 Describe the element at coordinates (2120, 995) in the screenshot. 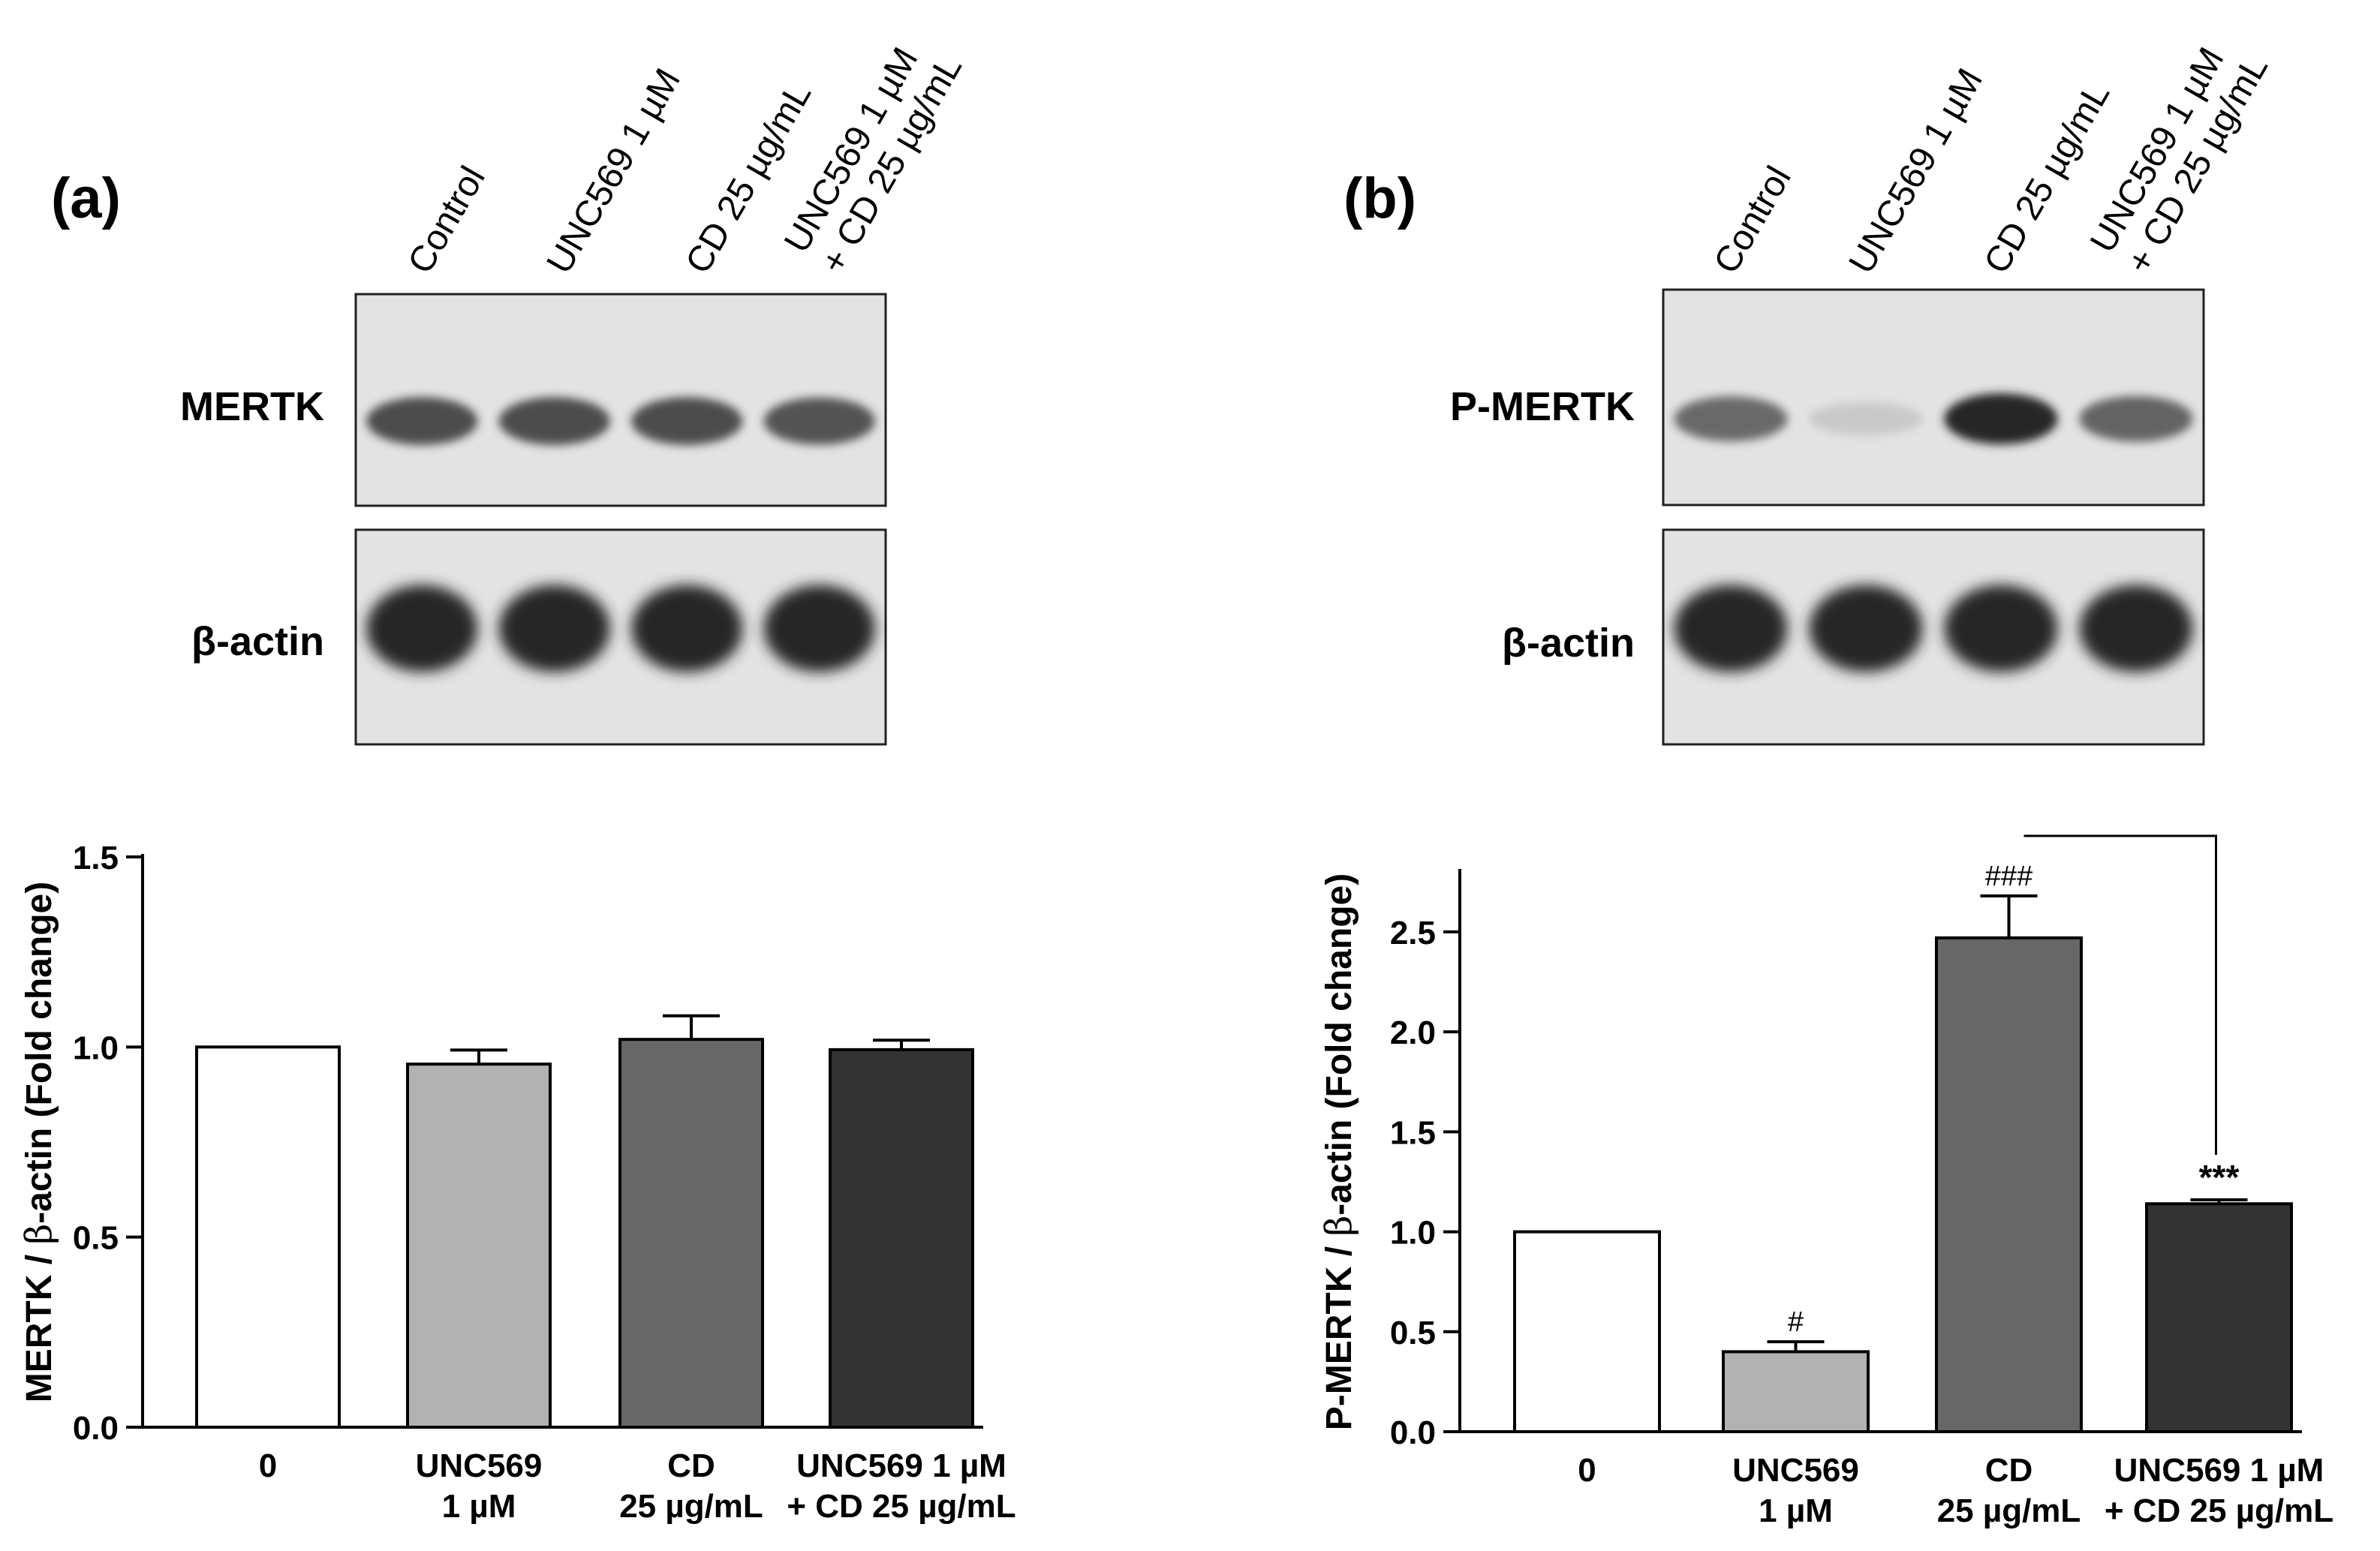

I see `comparison-bracket` at that location.